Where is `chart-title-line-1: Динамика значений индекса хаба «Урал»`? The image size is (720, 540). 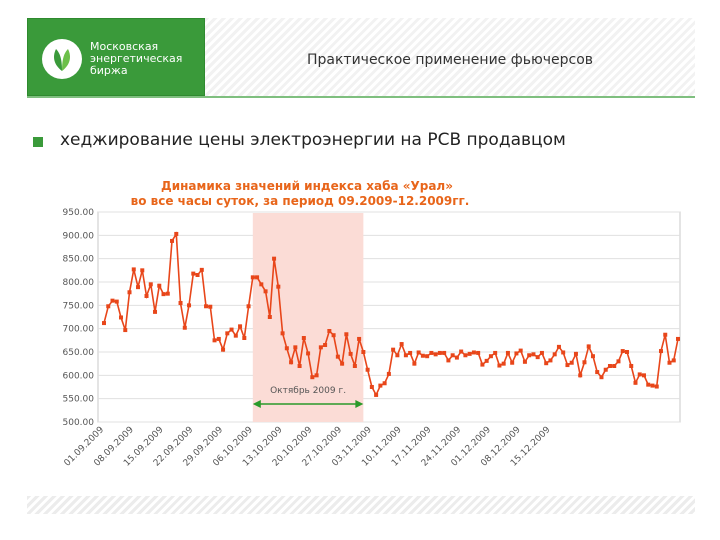 chart-title-line-1: Динамика значений индекса хаба «Урал» is located at coordinates (307, 186).